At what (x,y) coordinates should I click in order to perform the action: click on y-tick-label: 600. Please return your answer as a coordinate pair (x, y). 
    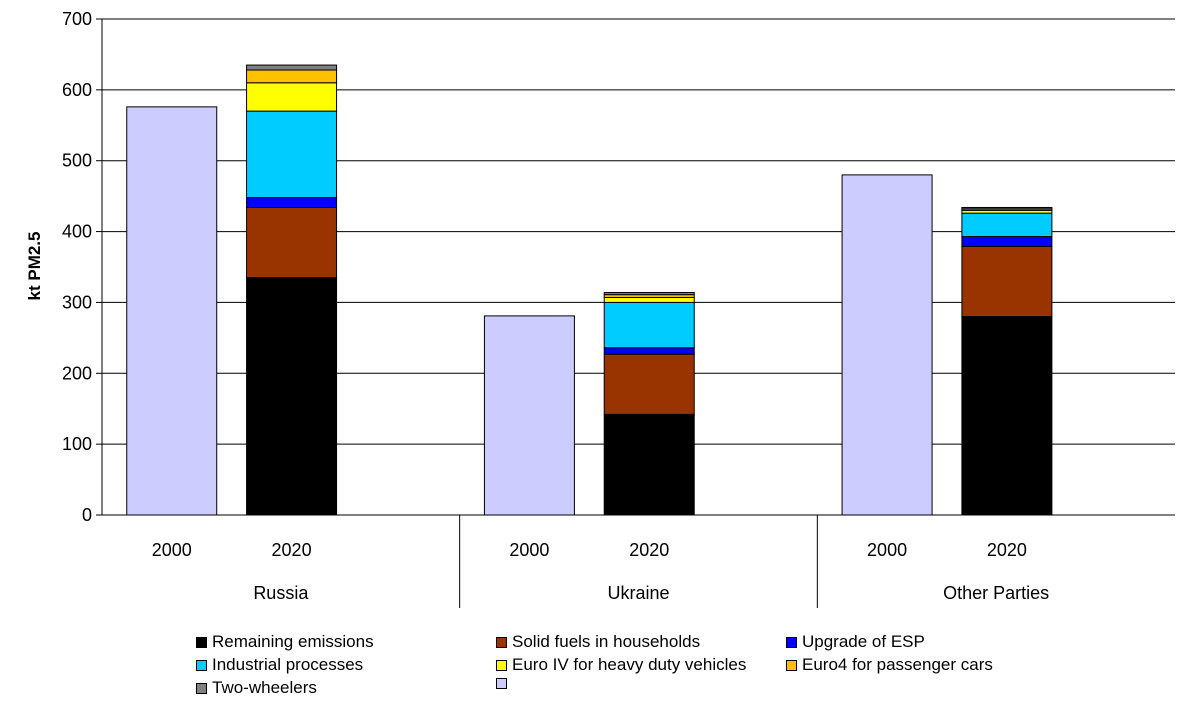
    Looking at the image, I should click on (77, 90).